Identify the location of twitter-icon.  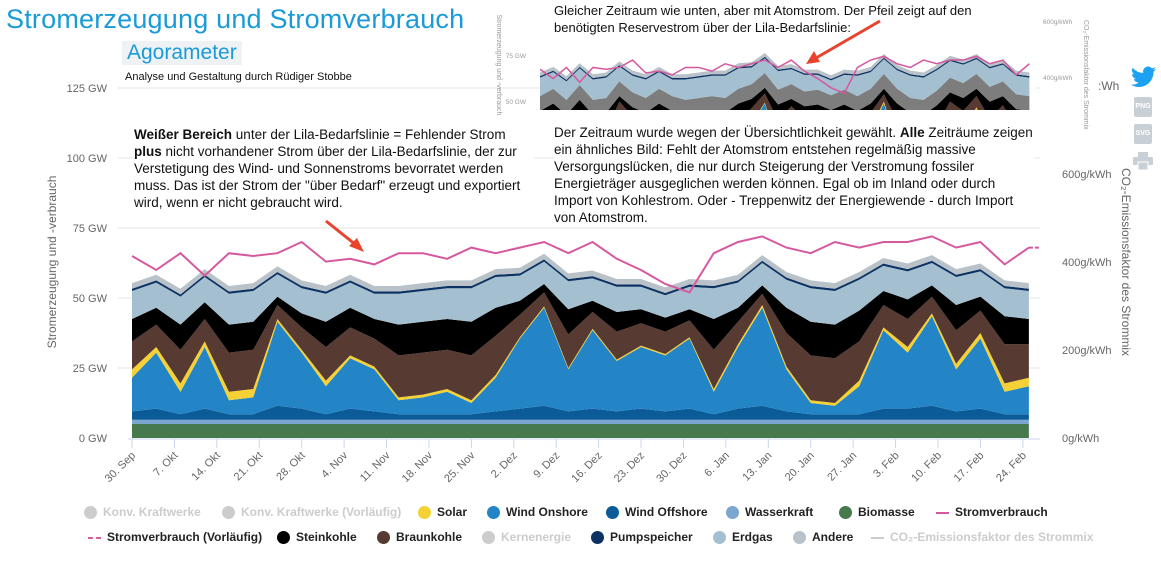
(1143, 76).